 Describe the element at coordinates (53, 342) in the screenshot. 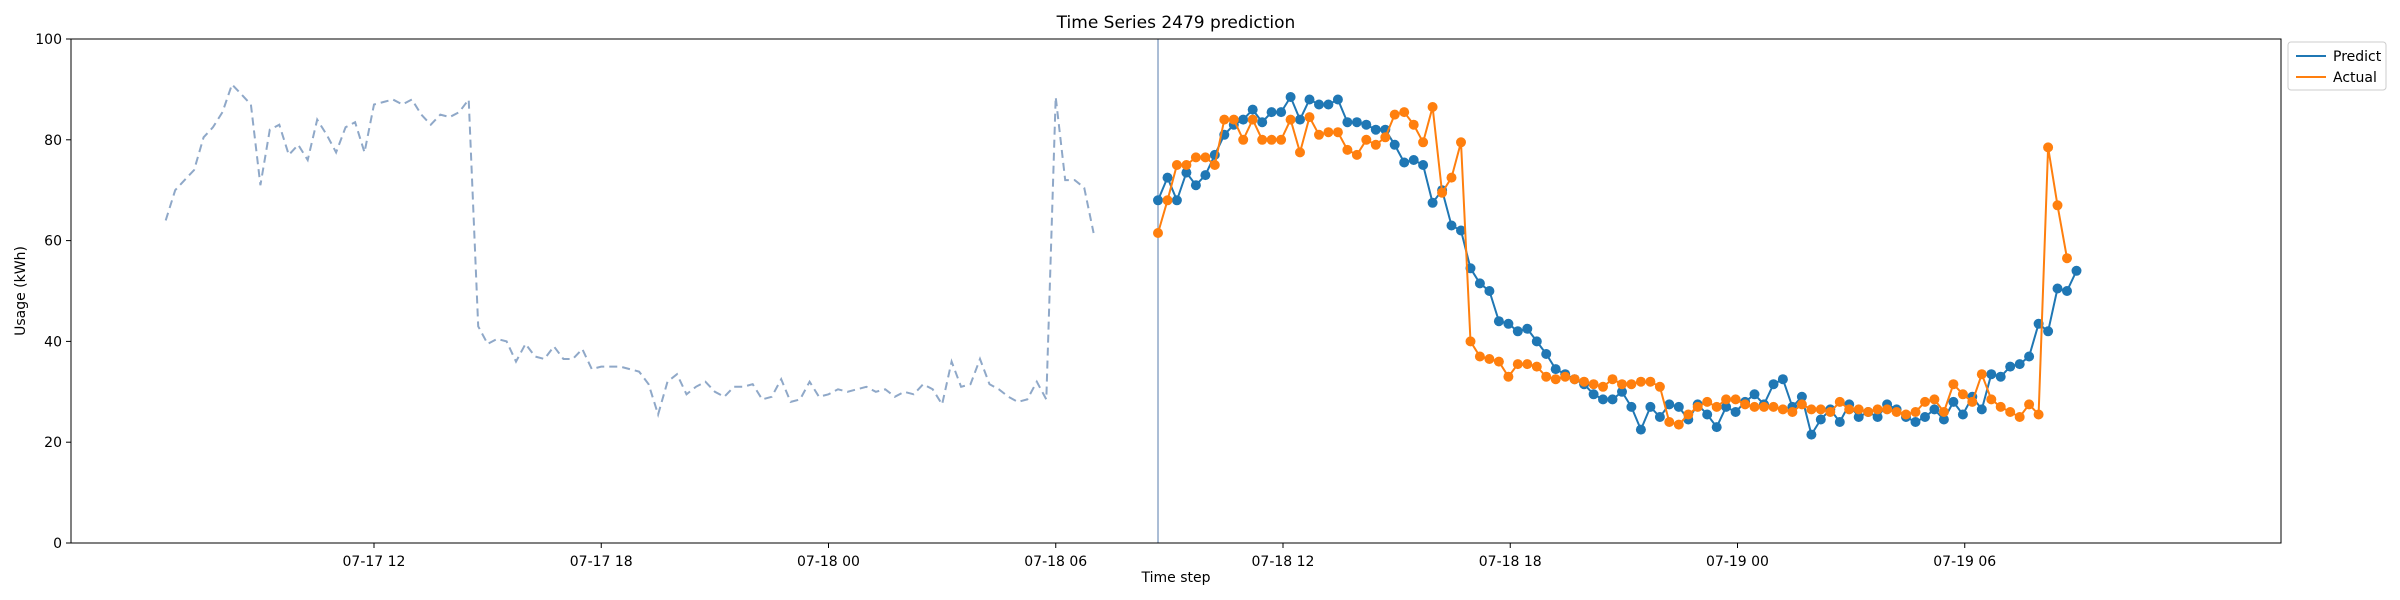

I see `y-tick-label: 40` at that location.